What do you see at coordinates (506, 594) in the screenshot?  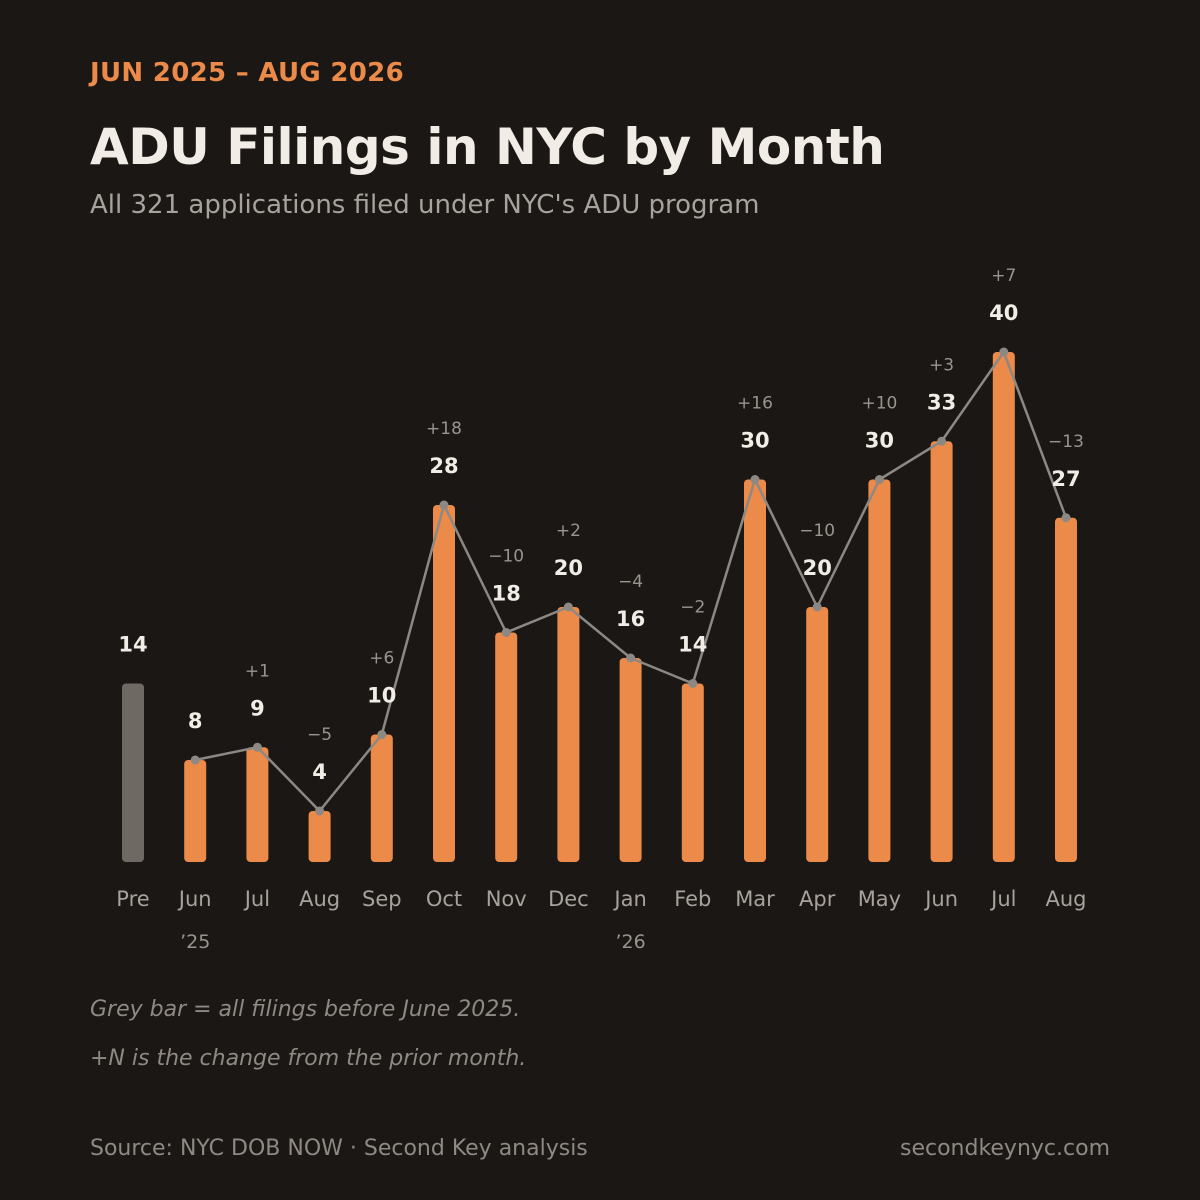 I see `value-label: 18` at bounding box center [506, 594].